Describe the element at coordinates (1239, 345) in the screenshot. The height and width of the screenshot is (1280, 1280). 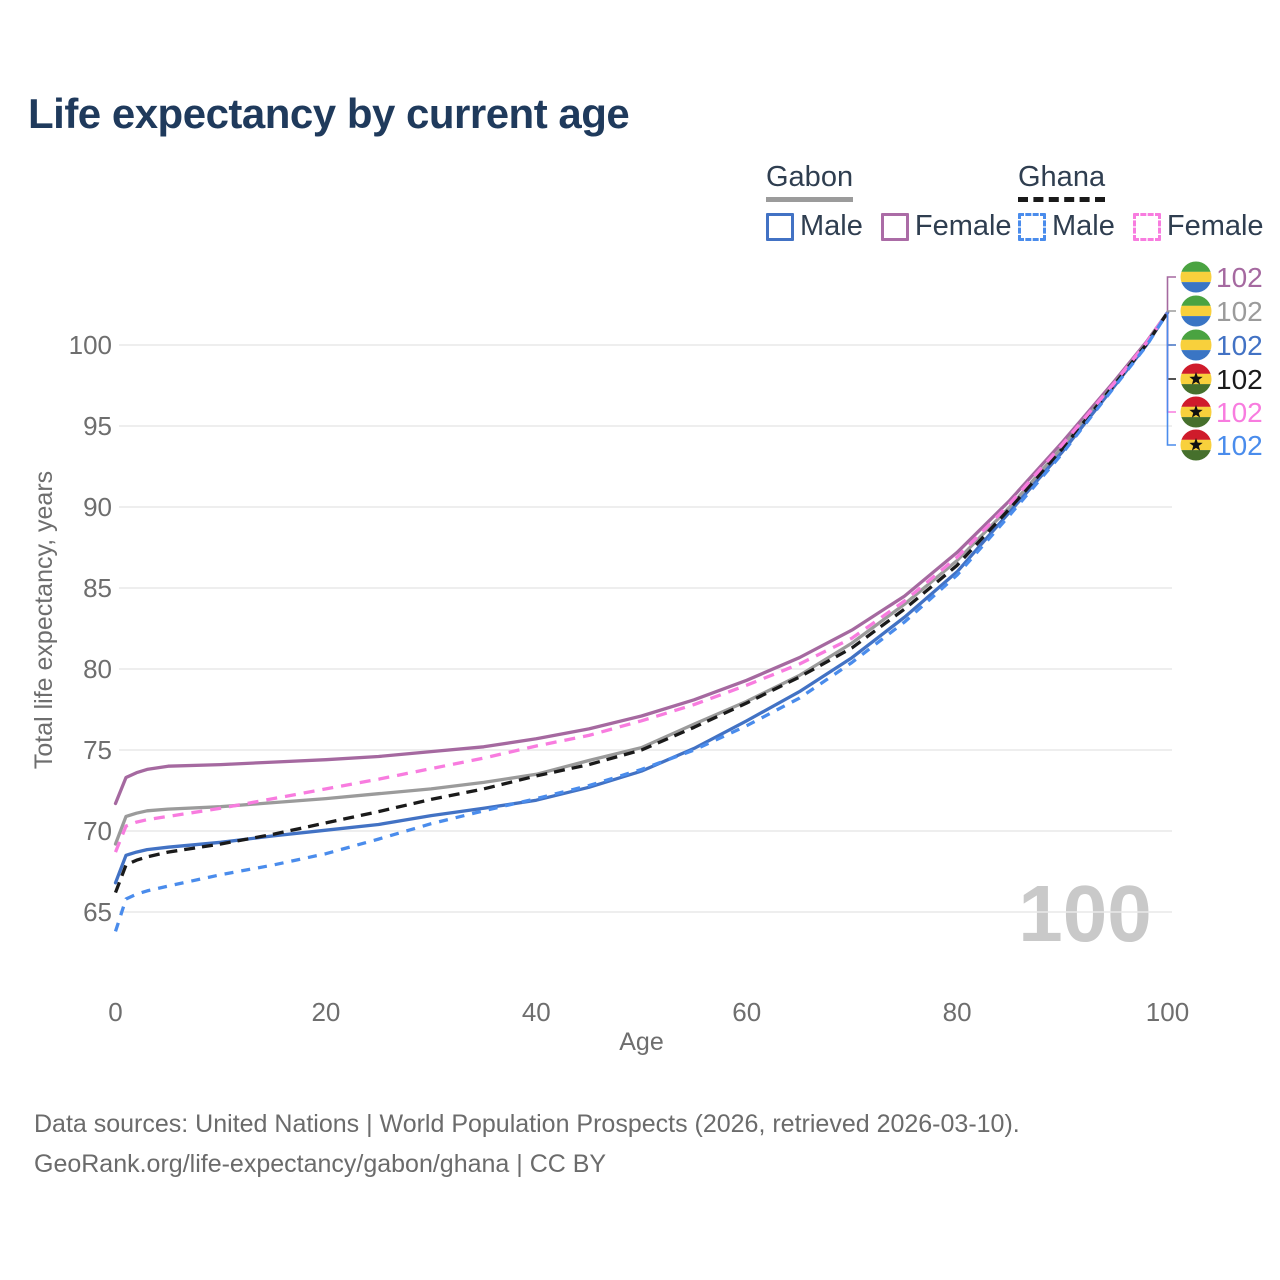
I see `end-label-gabon-male: 102` at that location.